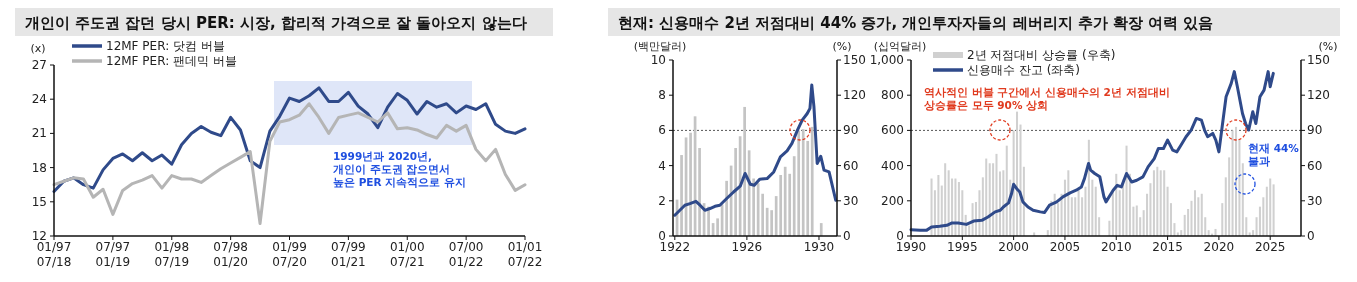 This screenshot has width=1357, height=282. I want to click on x-tick-label: 01/98 07/19, so click(172, 254).